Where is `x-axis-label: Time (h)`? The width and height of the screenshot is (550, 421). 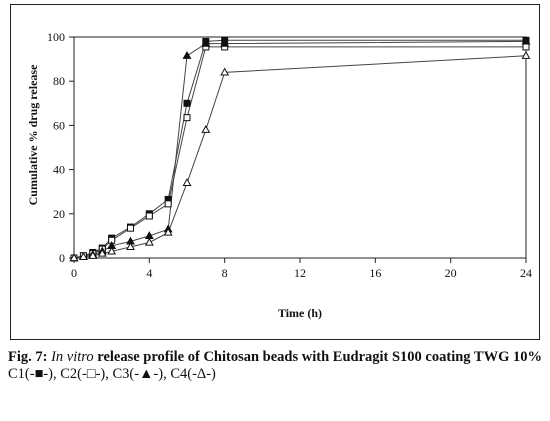
x-axis-label: Time (h) is located at coordinates (300, 313).